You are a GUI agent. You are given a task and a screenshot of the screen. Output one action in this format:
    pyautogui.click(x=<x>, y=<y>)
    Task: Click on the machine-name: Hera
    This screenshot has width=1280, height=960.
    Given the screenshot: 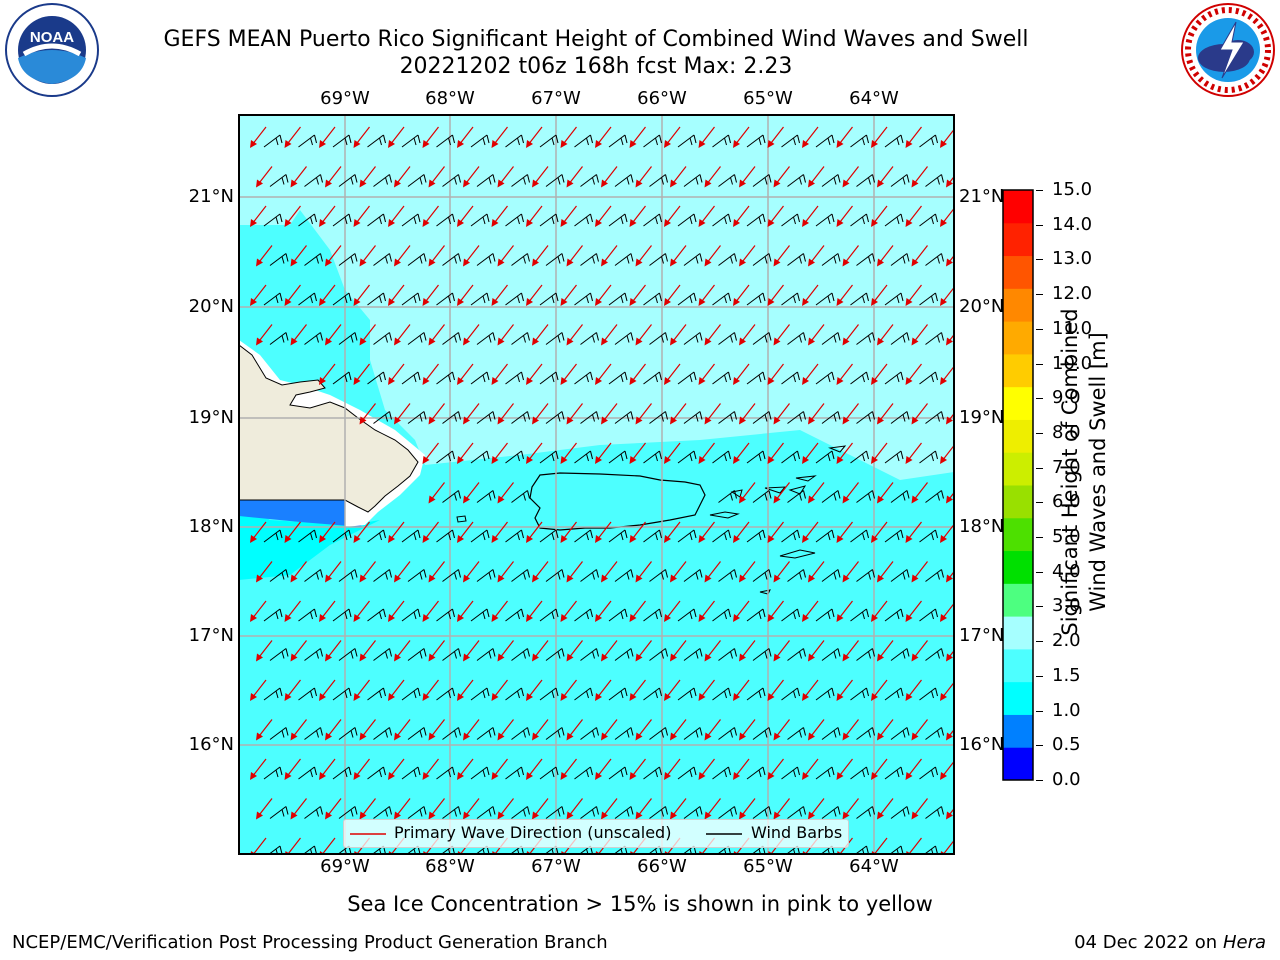 What is the action you would take?
    pyautogui.click(x=1244, y=942)
    